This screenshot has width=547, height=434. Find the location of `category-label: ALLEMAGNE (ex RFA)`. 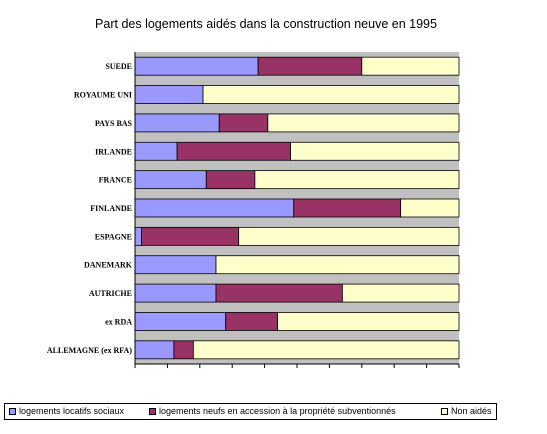

category-label: ALLEMAGNE (ex RFA) is located at coordinates (90, 350).